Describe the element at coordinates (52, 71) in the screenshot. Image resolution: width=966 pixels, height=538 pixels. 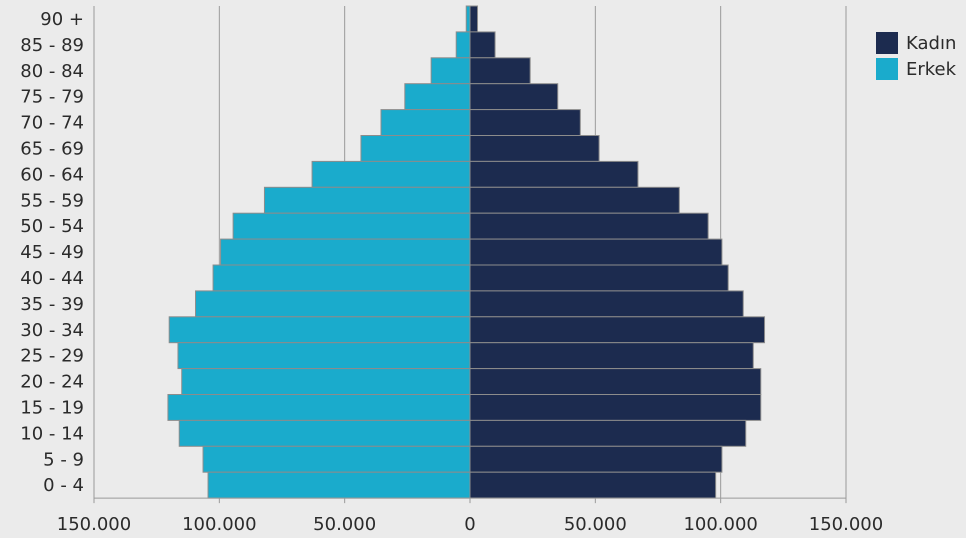
I see `ytick-label-2: 80 - 84` at that location.